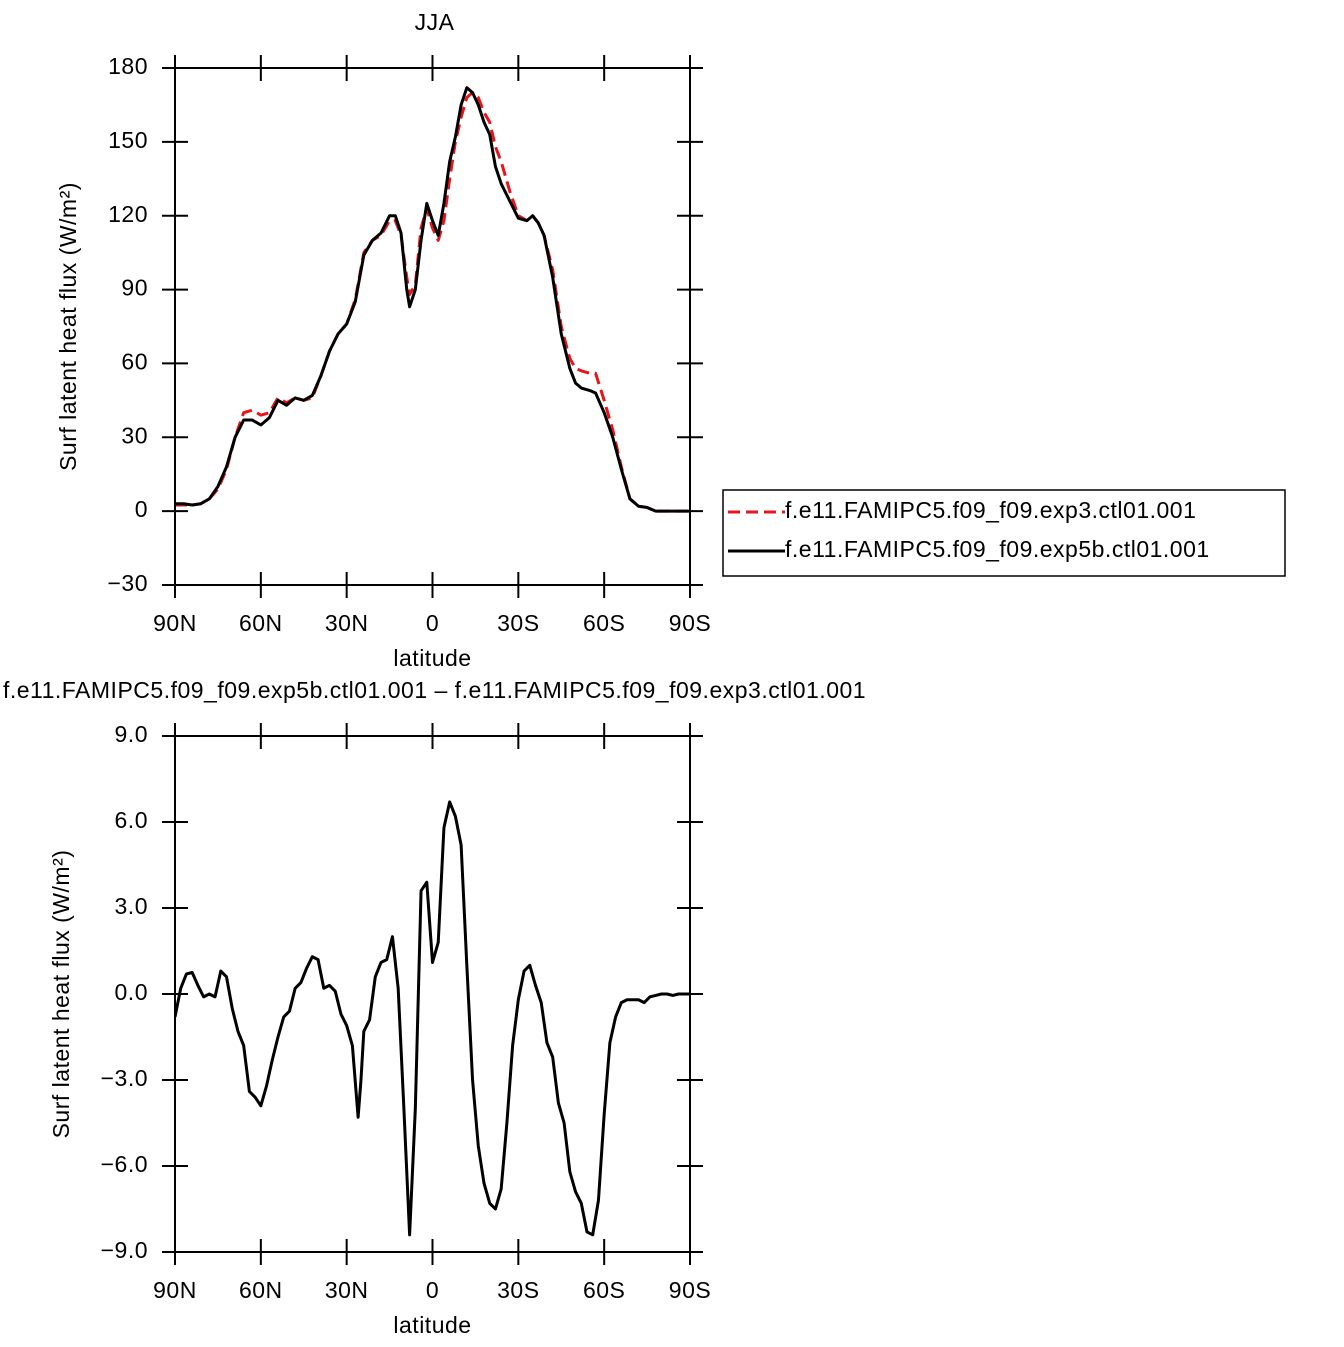 This screenshot has height=1347, width=1344. I want to click on y-tick-label: 30, so click(134, 435).